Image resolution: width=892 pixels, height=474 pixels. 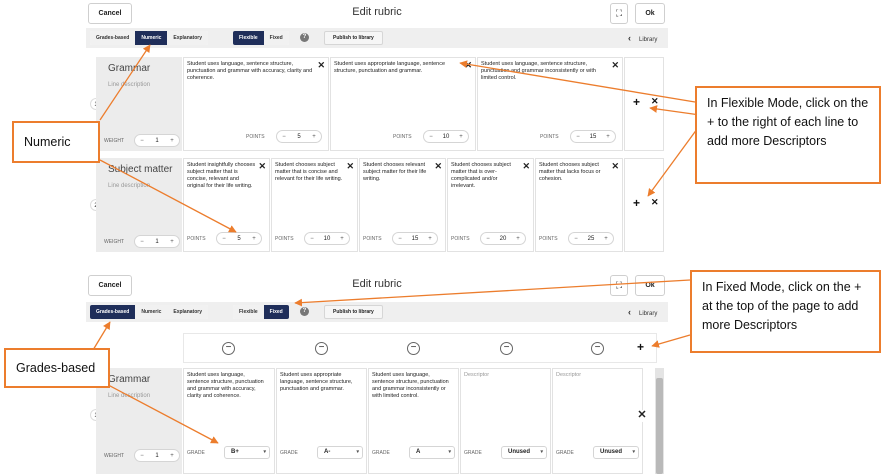 What do you see at coordinates (616, 452) in the screenshot?
I see `grade-select: Unused ▾` at bounding box center [616, 452].